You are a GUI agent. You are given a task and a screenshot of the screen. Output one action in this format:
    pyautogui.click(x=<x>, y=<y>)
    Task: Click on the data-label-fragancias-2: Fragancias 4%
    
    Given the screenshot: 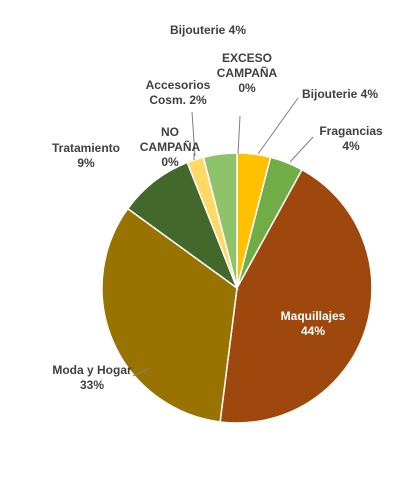 What is the action you would take?
    pyautogui.click(x=351, y=138)
    